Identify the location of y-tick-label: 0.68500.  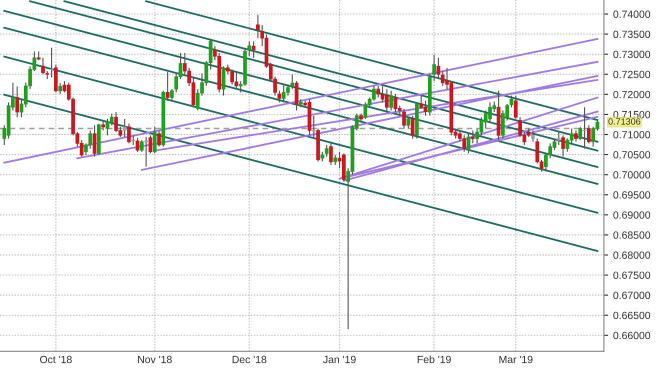
(631, 235).